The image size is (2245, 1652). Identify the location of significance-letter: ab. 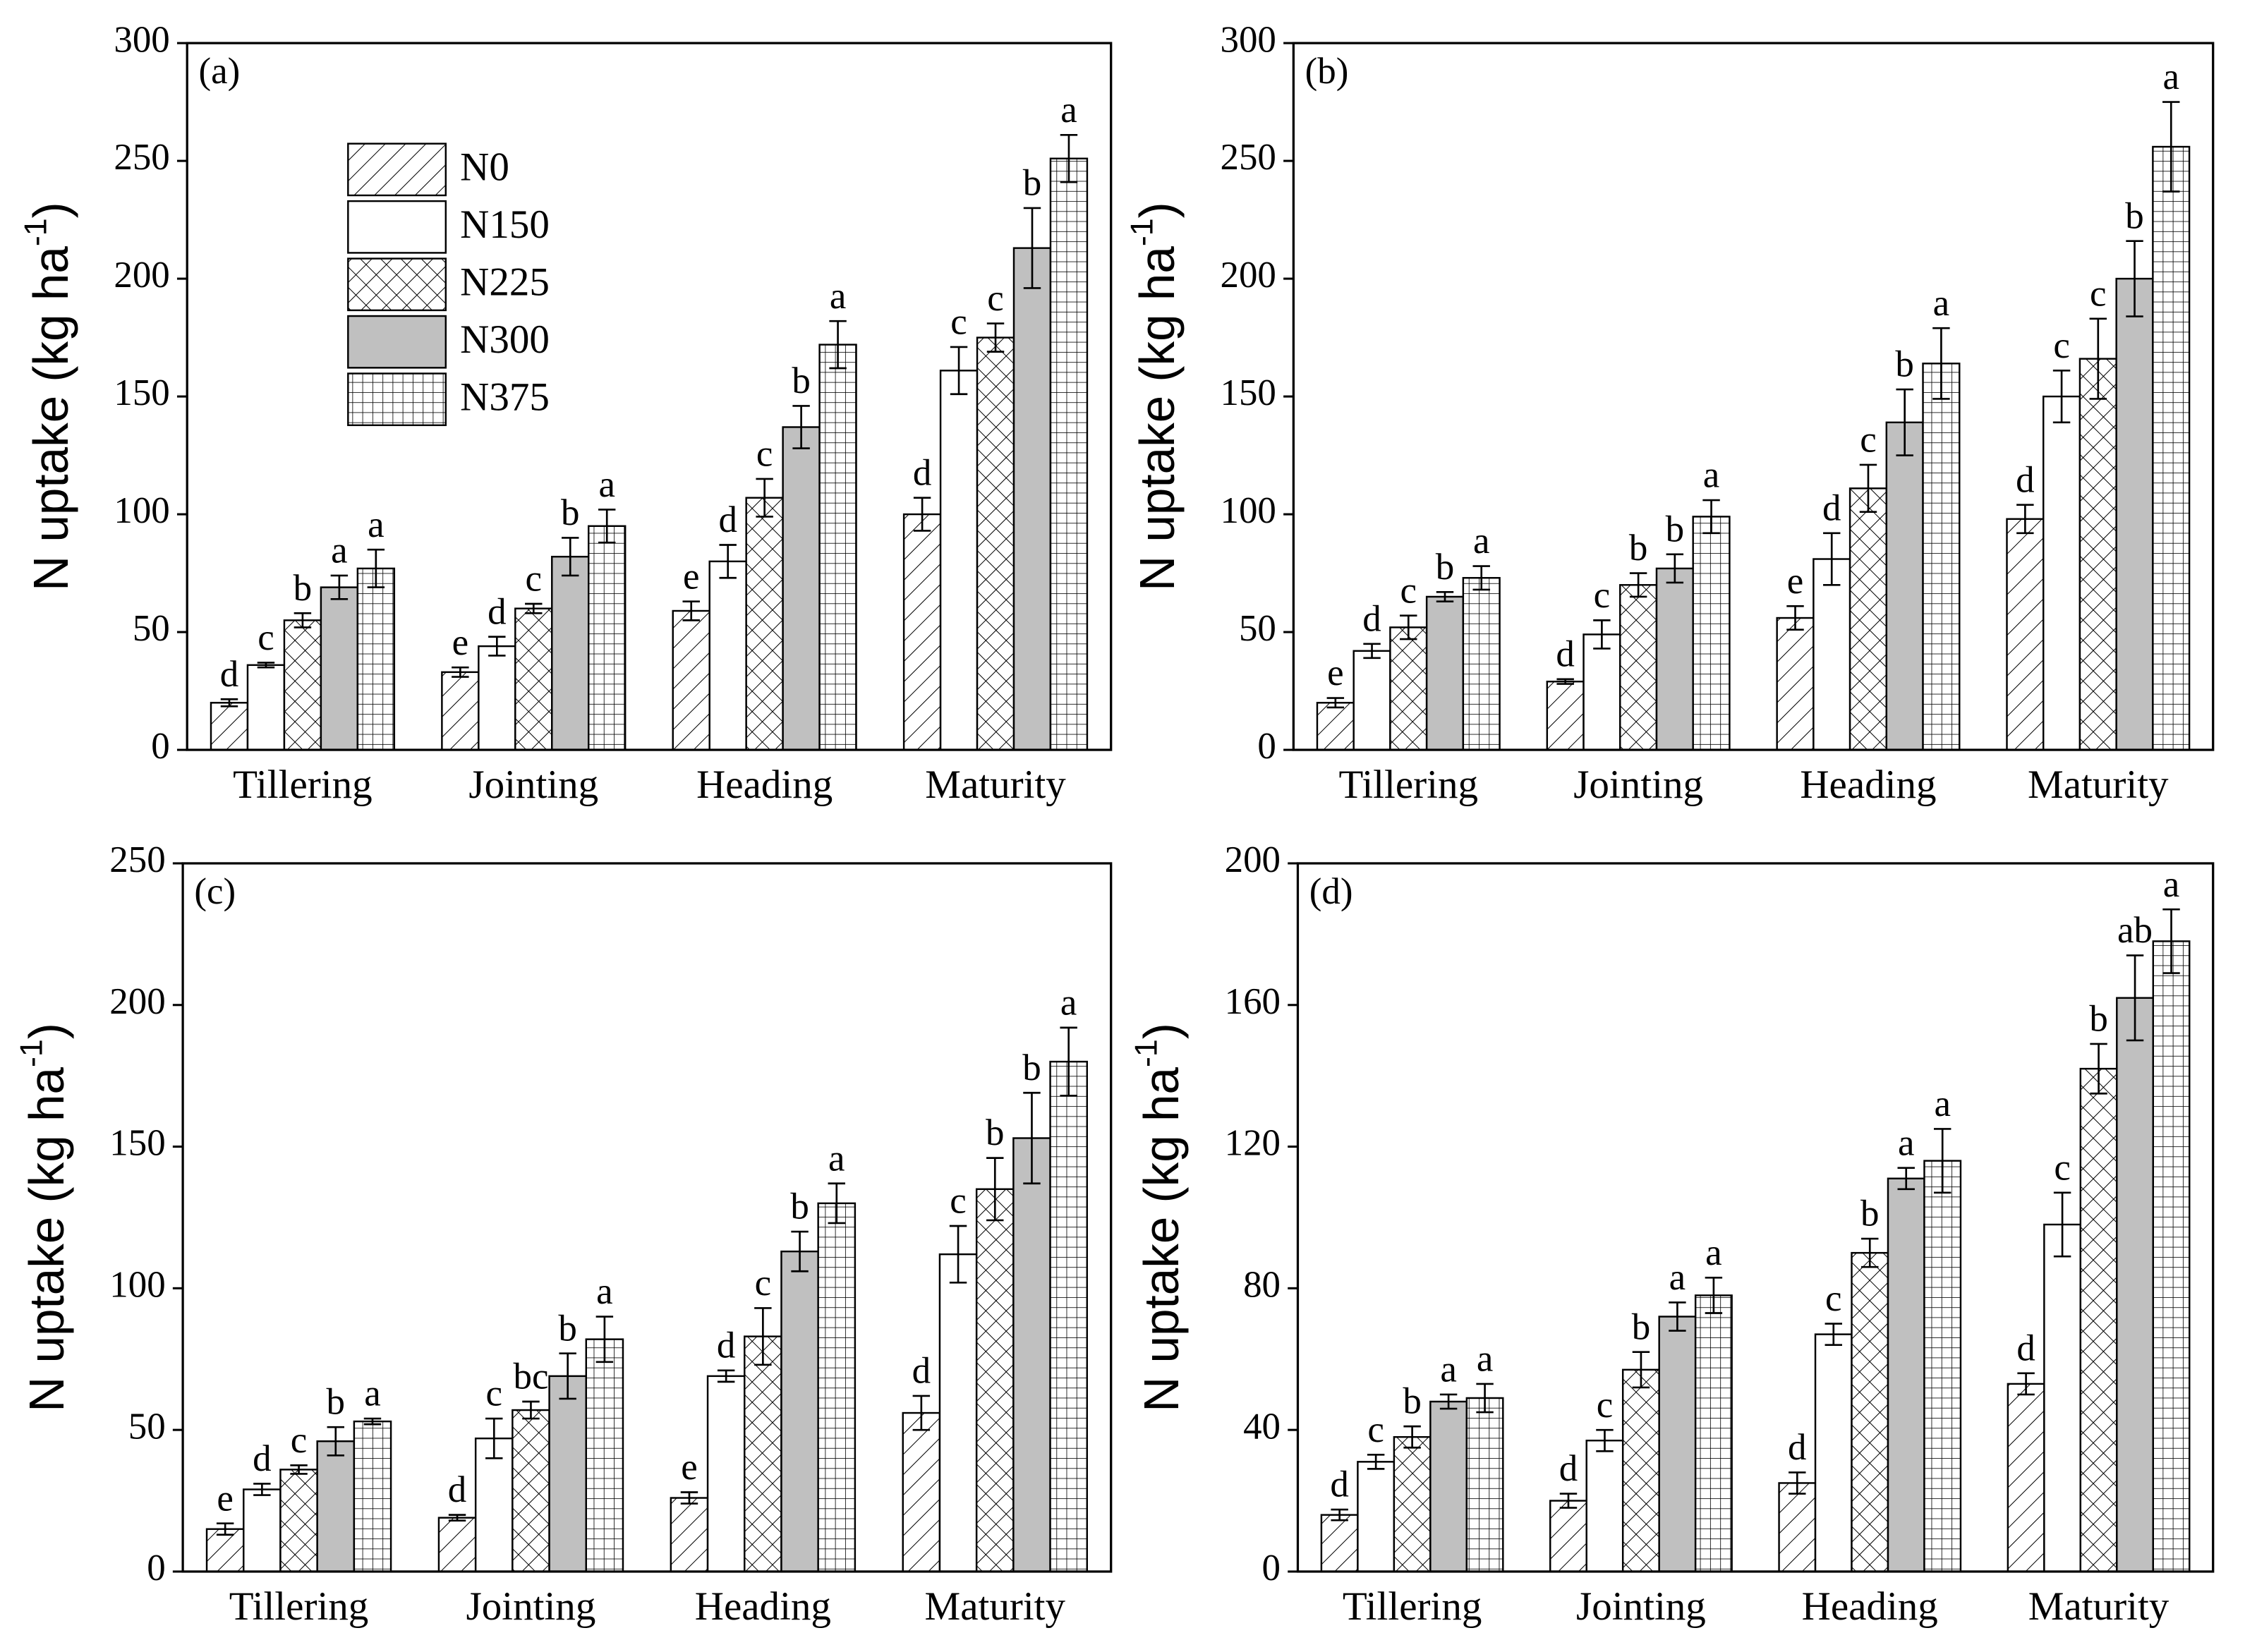
(2135, 931).